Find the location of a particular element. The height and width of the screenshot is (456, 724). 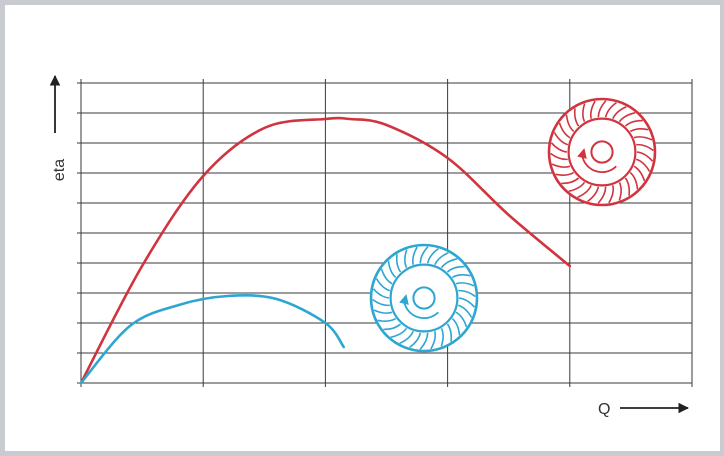

red-impeller-icon is located at coordinates (602, 152).